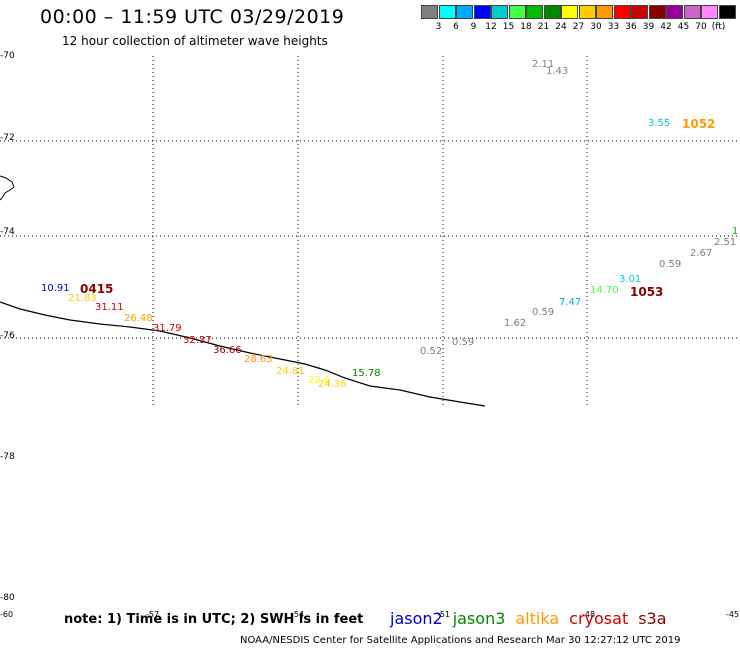 The width and height of the screenshot is (740, 650). What do you see at coordinates (631, 27) in the screenshot?
I see `legend-label: 36` at bounding box center [631, 27].